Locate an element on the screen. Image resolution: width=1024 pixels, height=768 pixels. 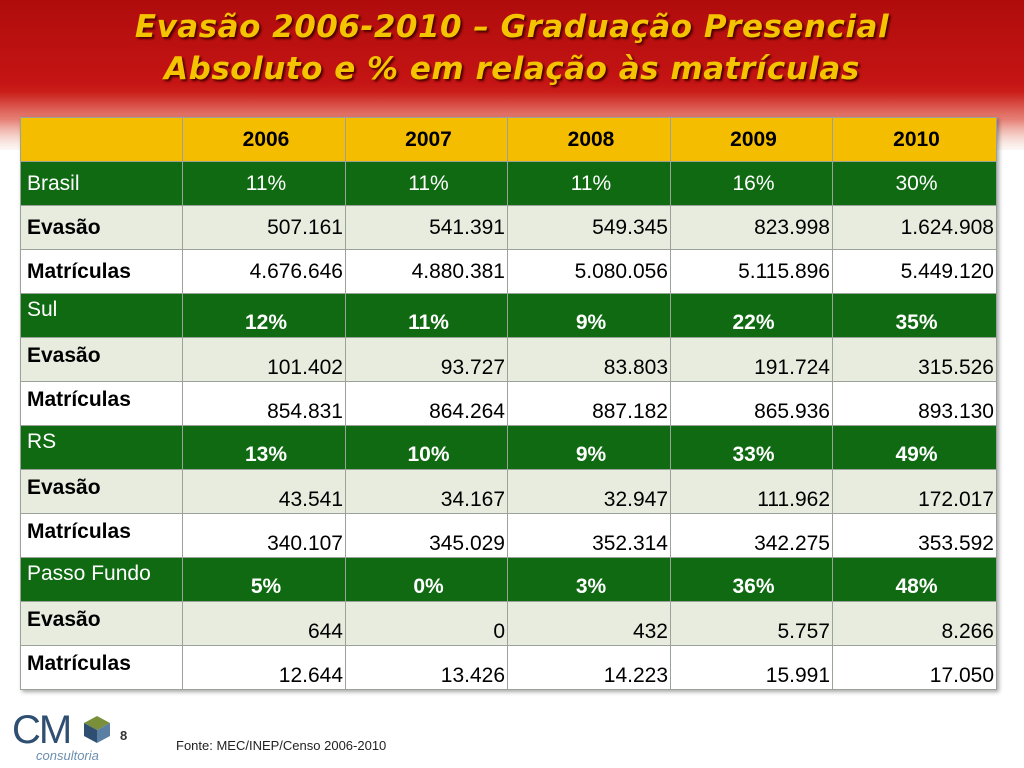
rate-cell: 3% is located at coordinates (589, 579).